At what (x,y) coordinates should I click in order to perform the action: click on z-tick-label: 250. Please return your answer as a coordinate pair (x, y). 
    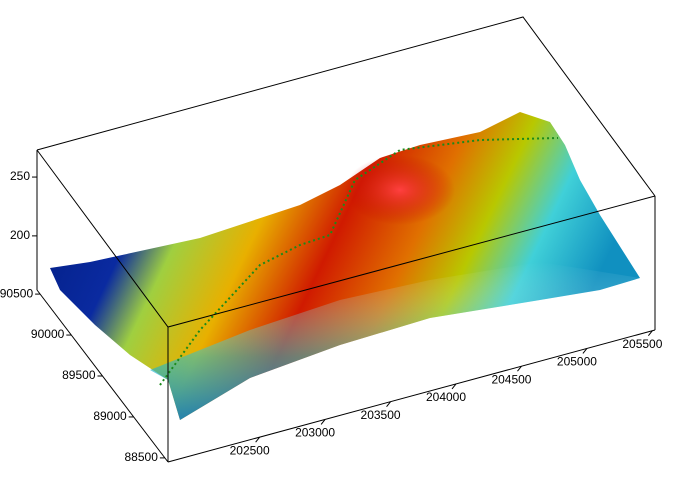
    Looking at the image, I should click on (20, 176).